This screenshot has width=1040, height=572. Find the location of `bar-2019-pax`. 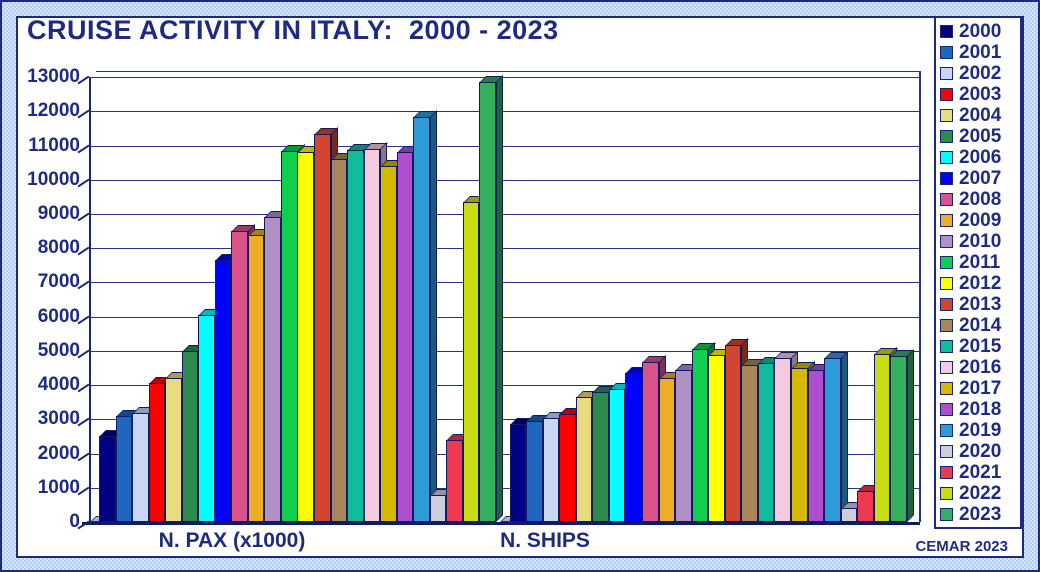

bar-2019-pax is located at coordinates (425, 315).